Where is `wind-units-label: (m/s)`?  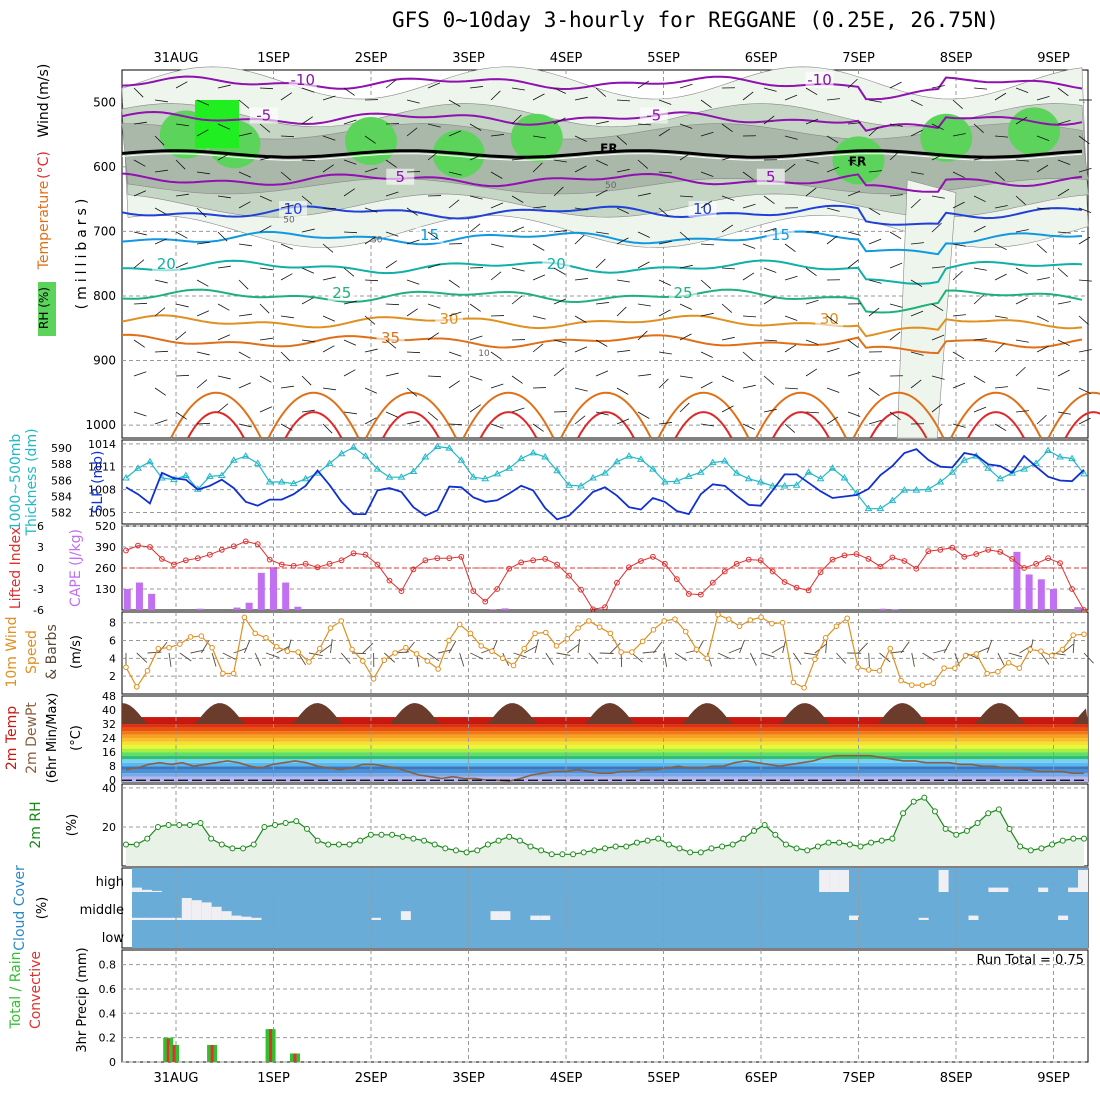
wind-units-label: (m/s) is located at coordinates (44, 82).